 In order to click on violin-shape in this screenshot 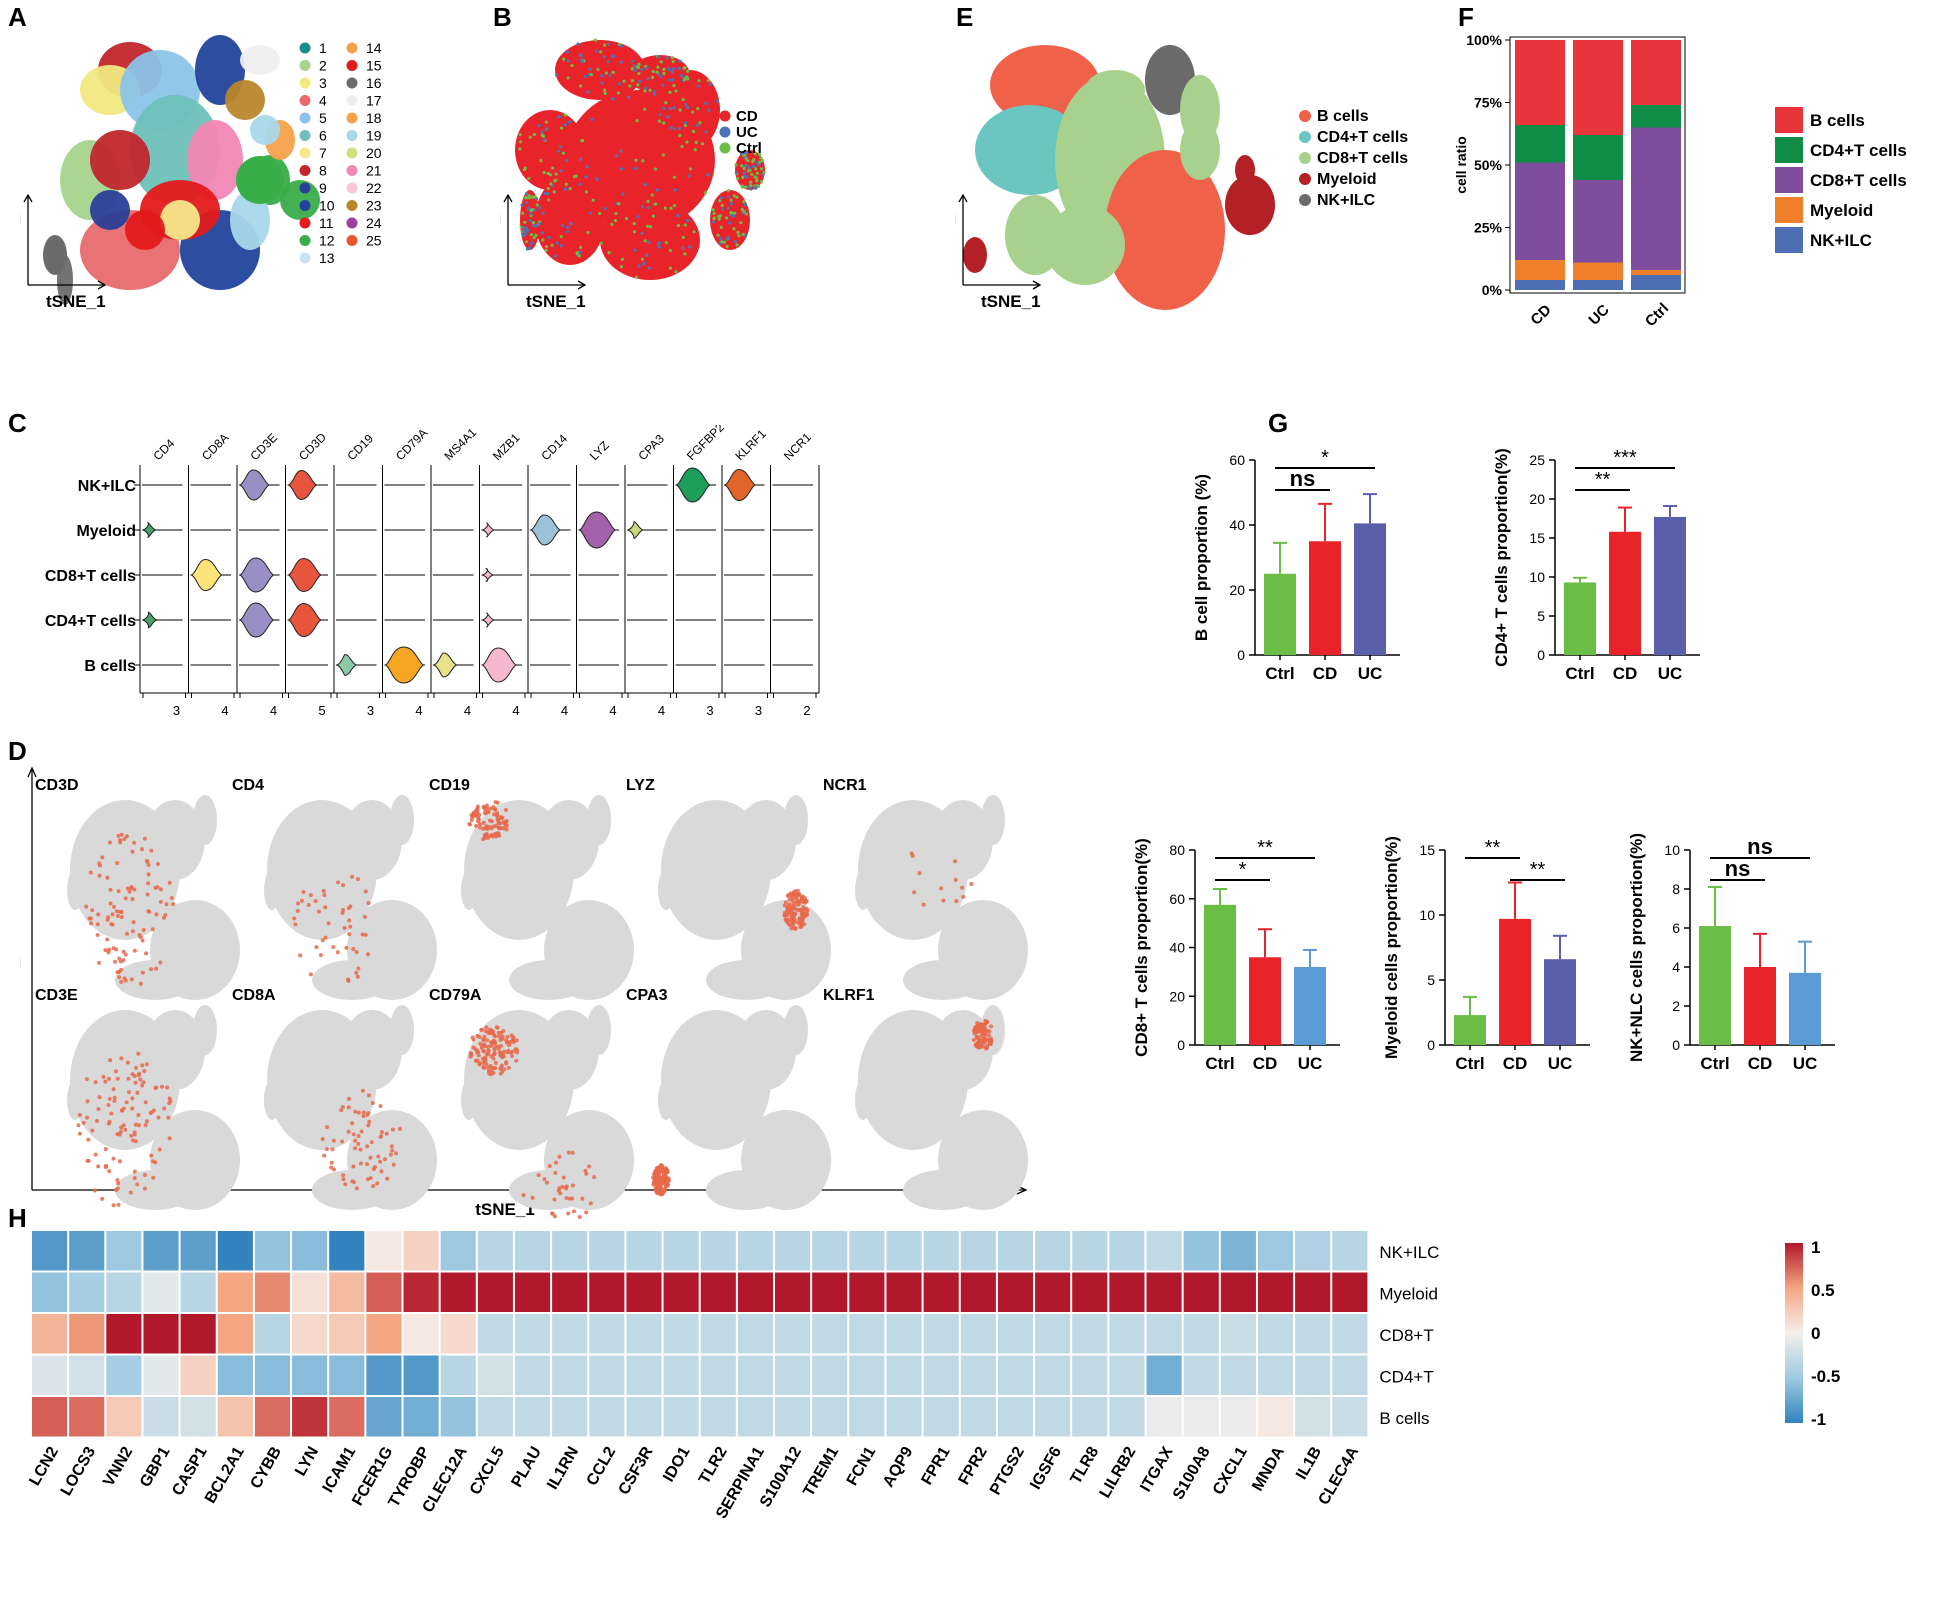, I will do `click(305, 620)`.